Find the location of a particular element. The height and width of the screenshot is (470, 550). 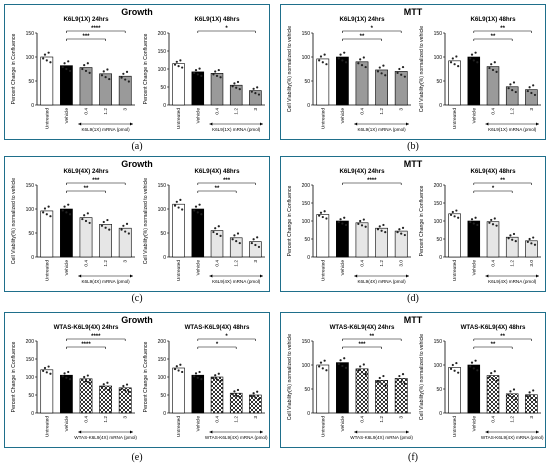

x-axis-label: K6L9(4X) mRNA (pmol) is located at coordinates (236, 281).